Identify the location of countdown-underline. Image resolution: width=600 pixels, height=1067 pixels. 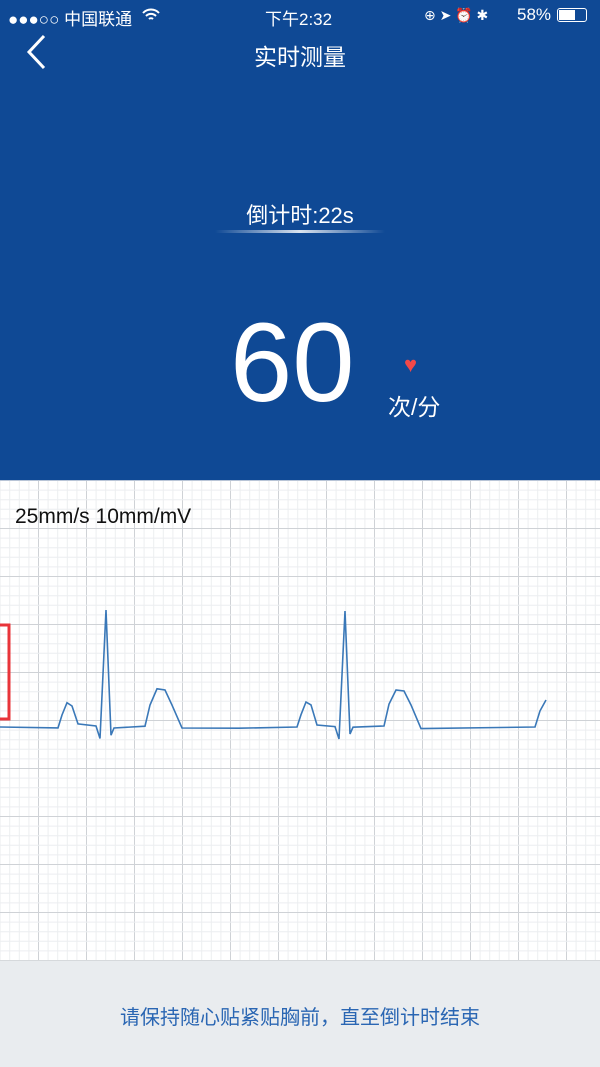
(300, 231).